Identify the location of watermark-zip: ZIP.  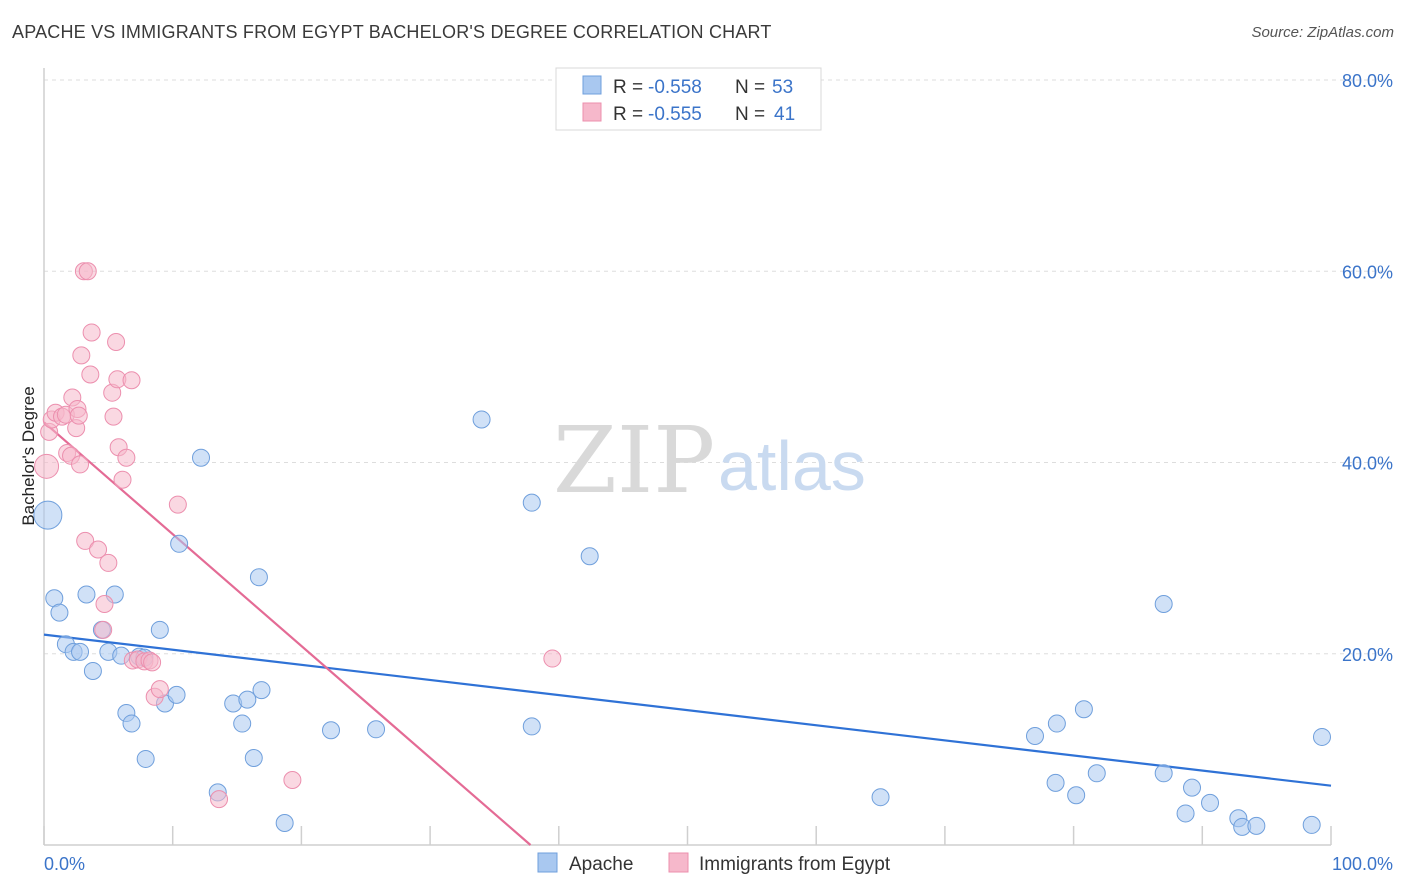
(634, 460).